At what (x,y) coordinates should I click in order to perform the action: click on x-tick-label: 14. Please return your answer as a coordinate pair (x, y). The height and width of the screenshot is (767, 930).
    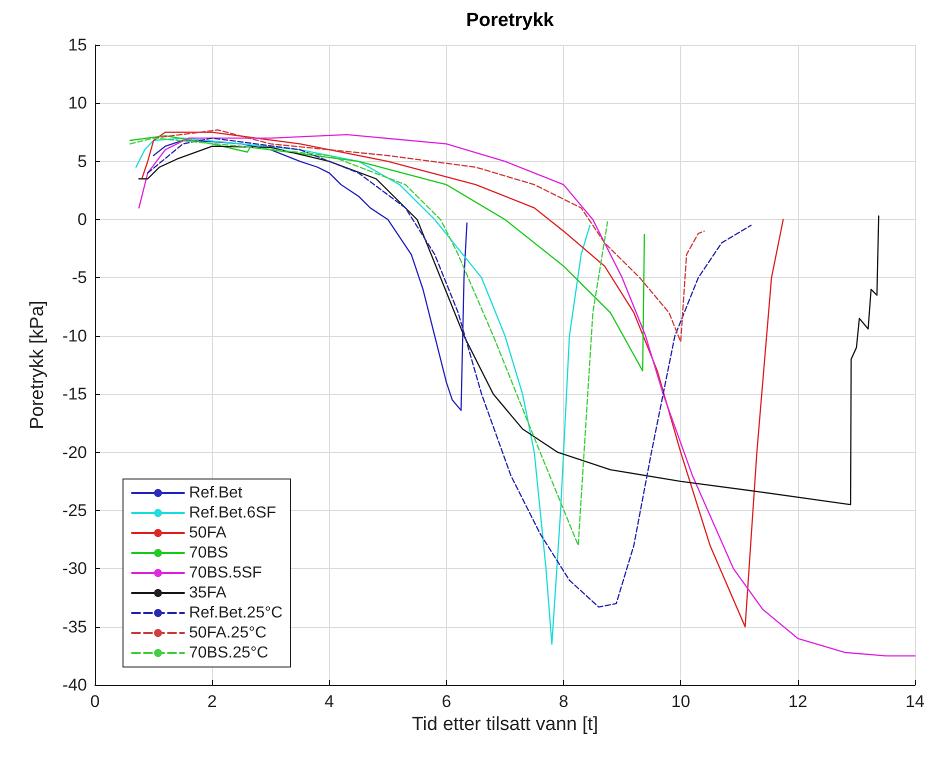
    Looking at the image, I should click on (915, 701).